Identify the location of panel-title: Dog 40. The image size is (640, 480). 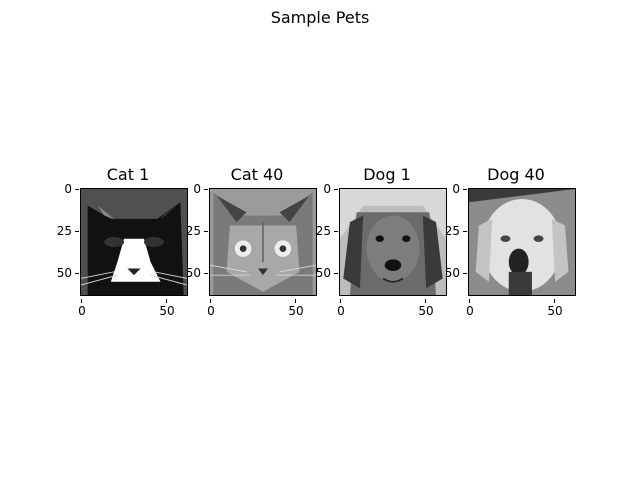
(516, 174).